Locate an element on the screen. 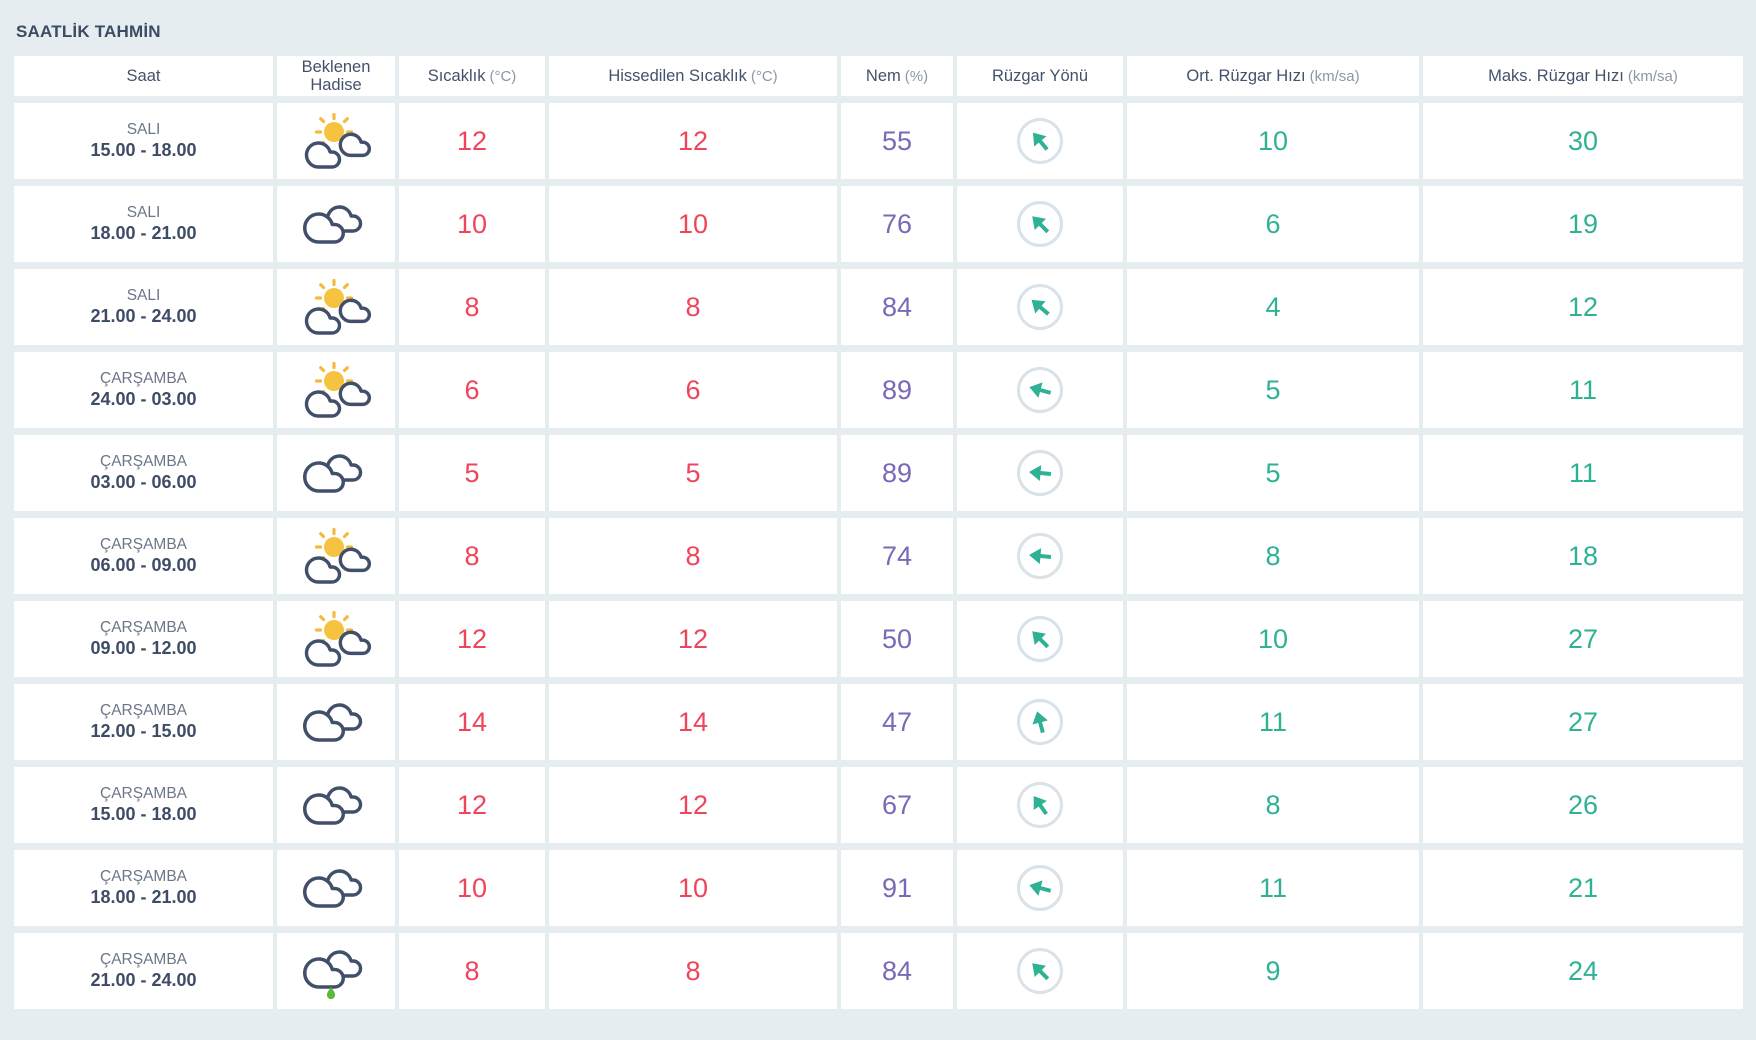 This screenshot has height=1040, width=1756. cell-avg-wind-speed: 4 is located at coordinates (1273, 307).